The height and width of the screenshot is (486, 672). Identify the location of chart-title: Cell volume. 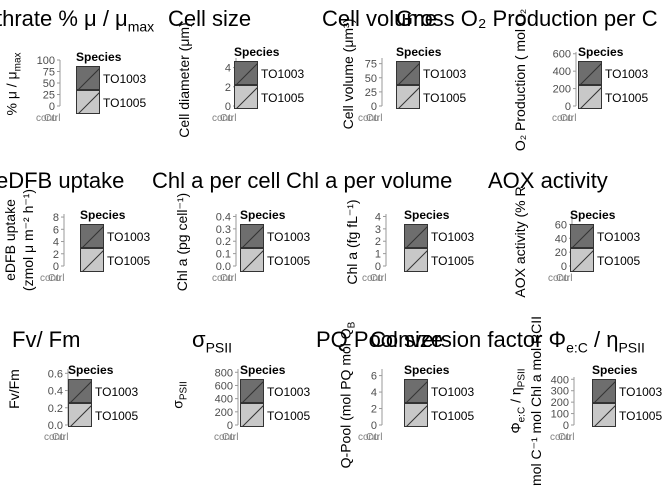
(379, 18).